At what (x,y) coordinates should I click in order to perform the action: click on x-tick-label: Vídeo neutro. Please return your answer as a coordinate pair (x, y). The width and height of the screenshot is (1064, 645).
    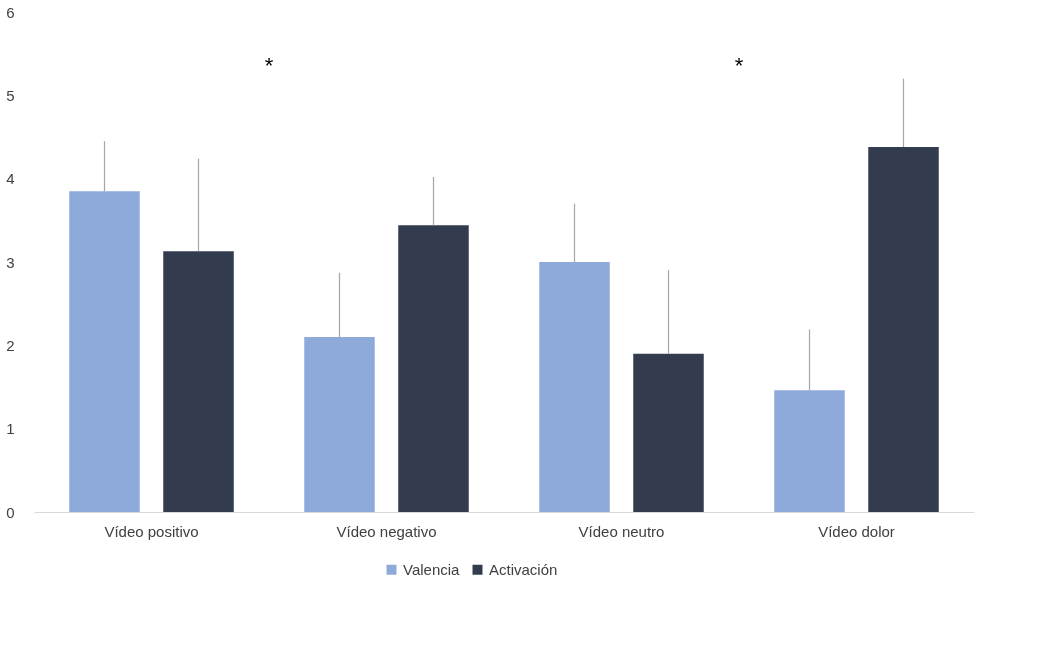
    Looking at the image, I should click on (621, 531).